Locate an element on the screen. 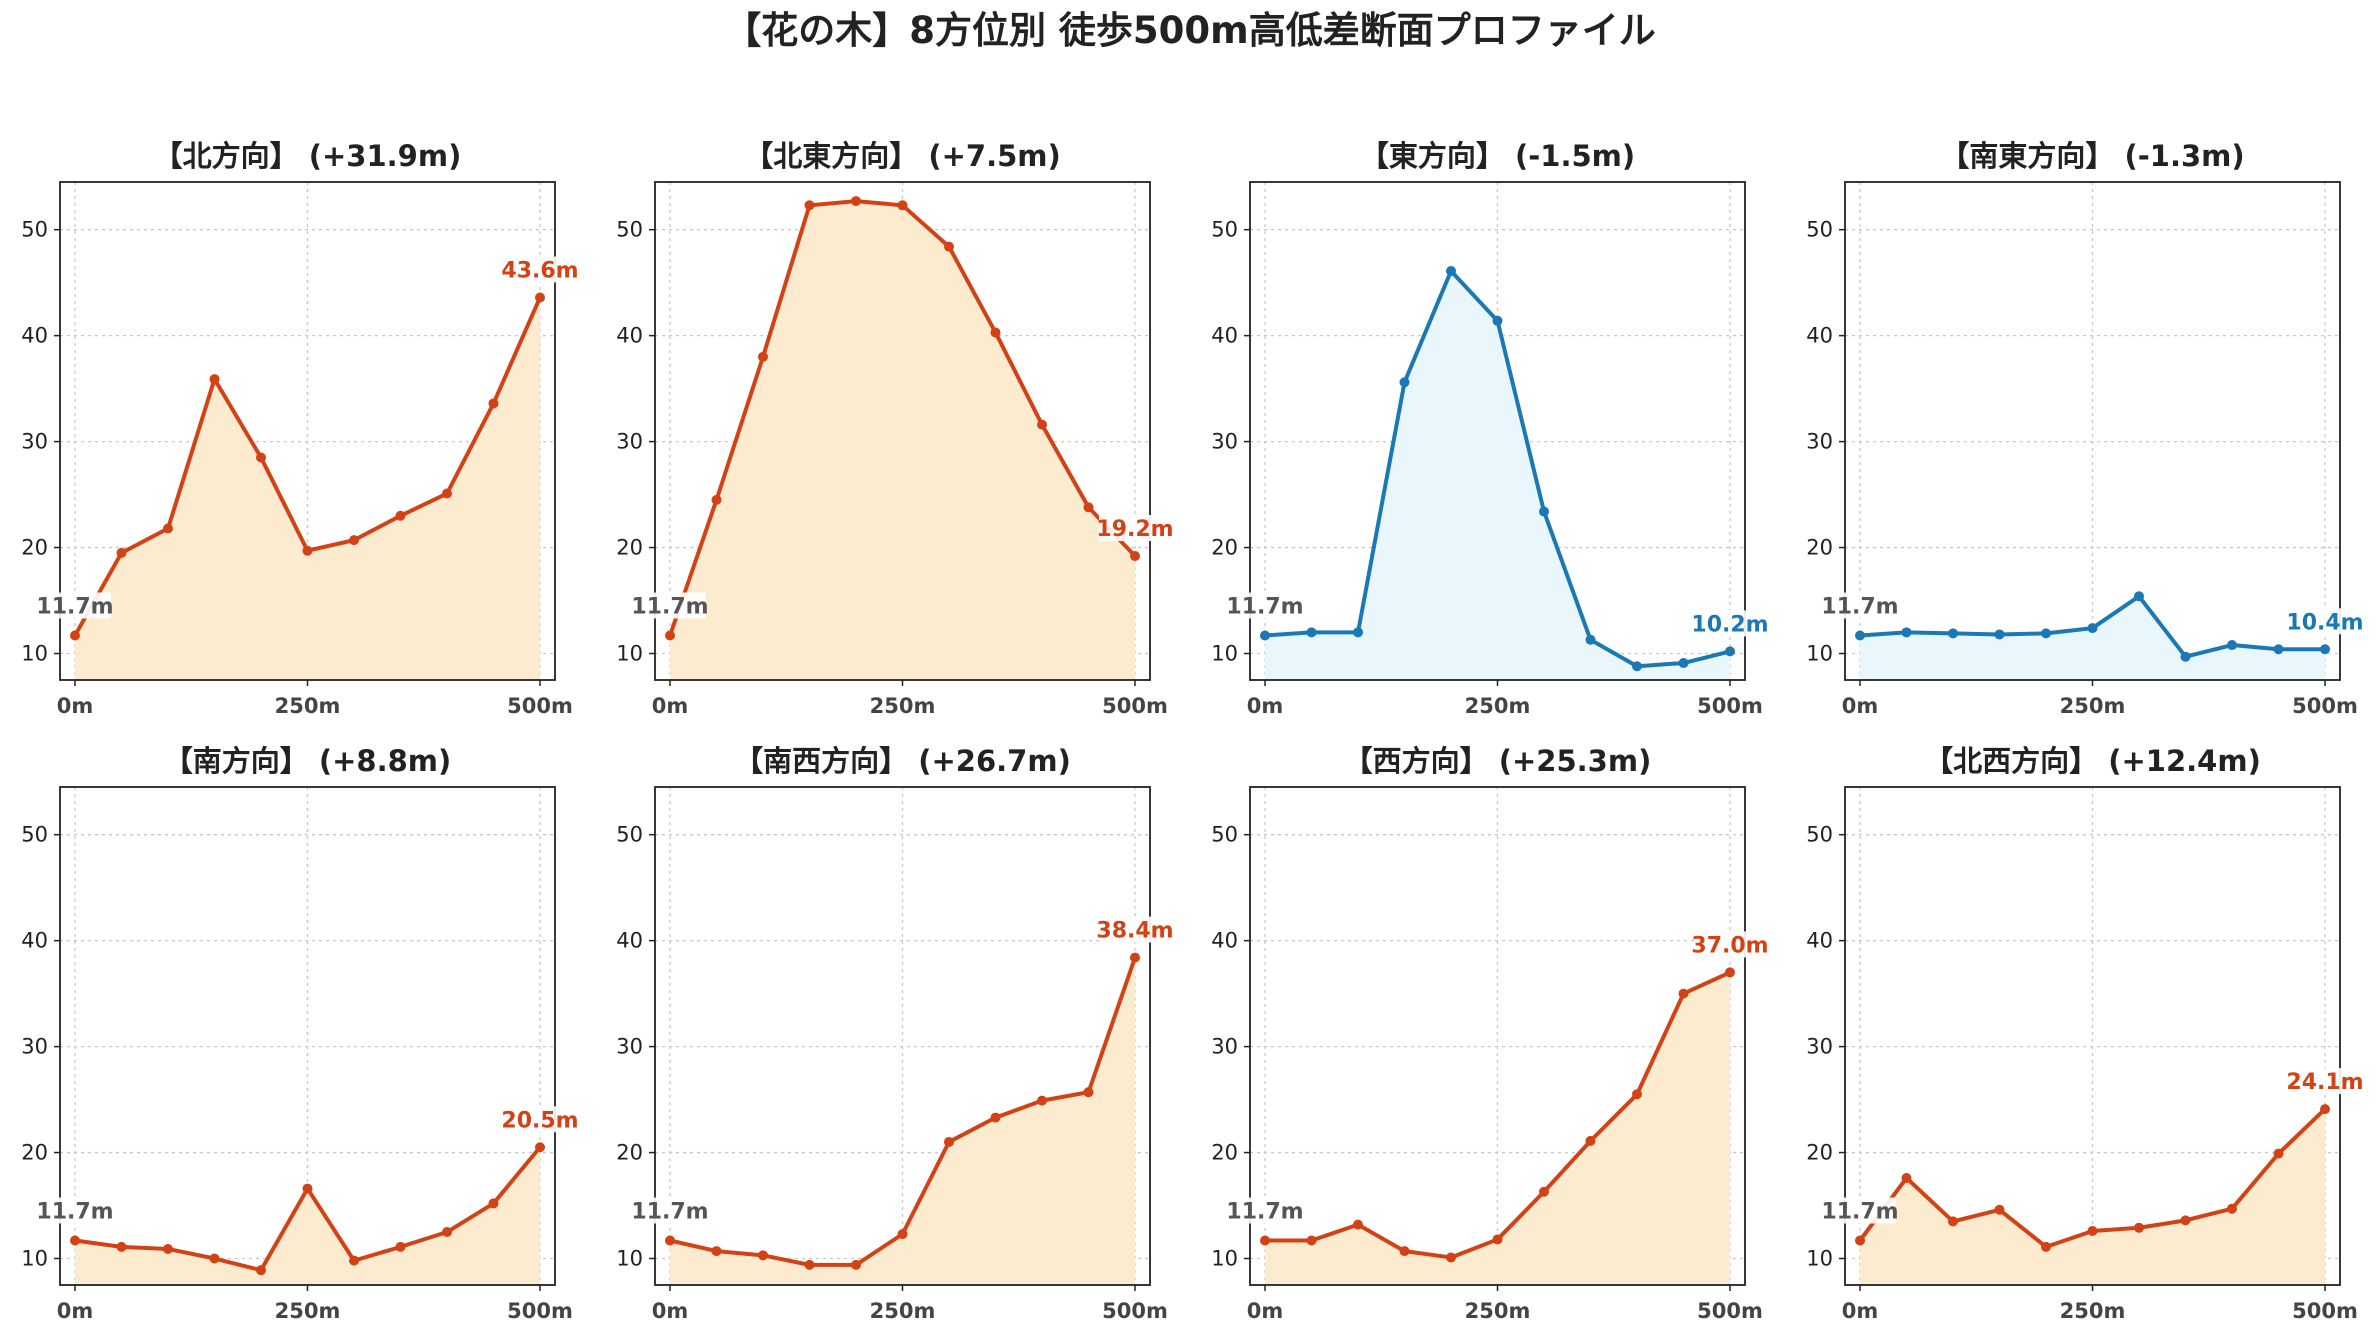  end-elevation-label: 38.4m is located at coordinates (1134, 931).